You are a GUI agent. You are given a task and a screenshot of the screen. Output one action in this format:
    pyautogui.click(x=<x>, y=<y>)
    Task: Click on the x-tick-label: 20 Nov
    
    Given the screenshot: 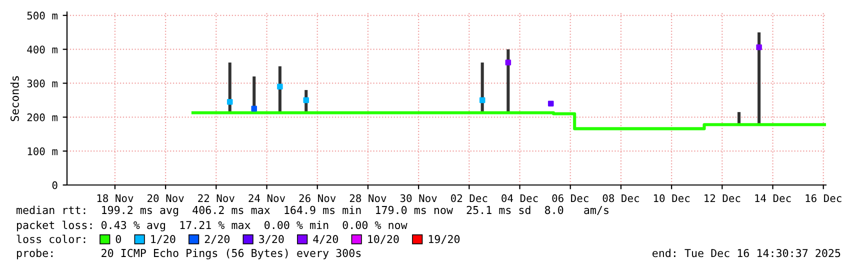 What is the action you would take?
    pyautogui.click(x=166, y=198)
    